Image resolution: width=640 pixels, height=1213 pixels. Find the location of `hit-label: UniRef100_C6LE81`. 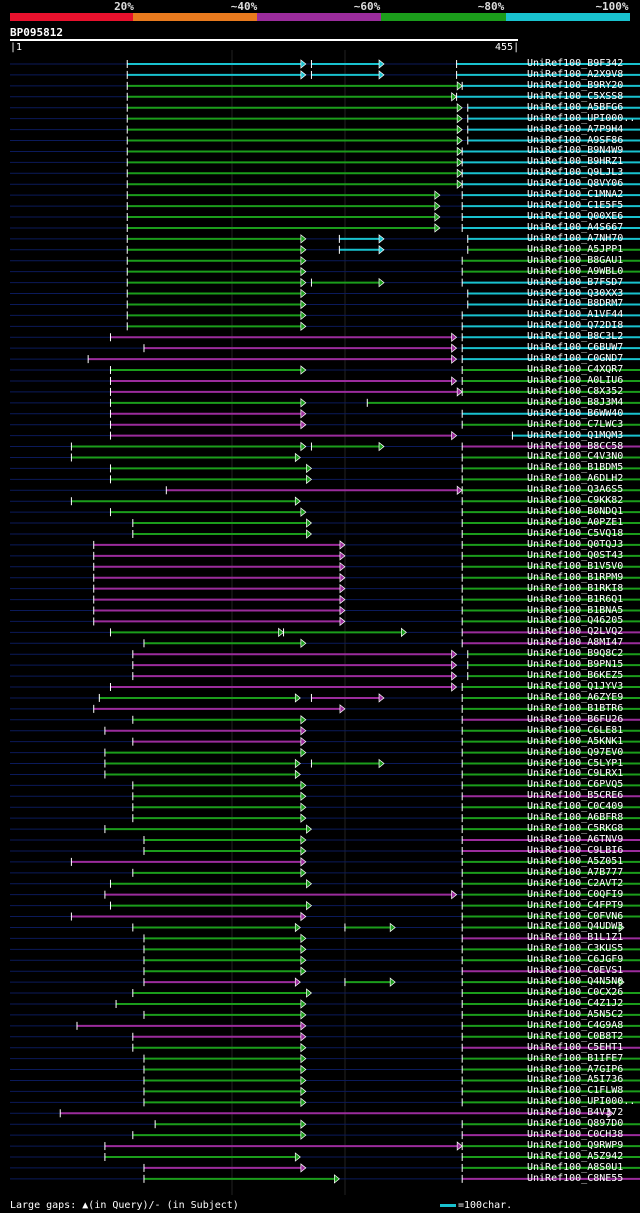

hit-label: UniRef100_C6LE81 is located at coordinates (575, 730).